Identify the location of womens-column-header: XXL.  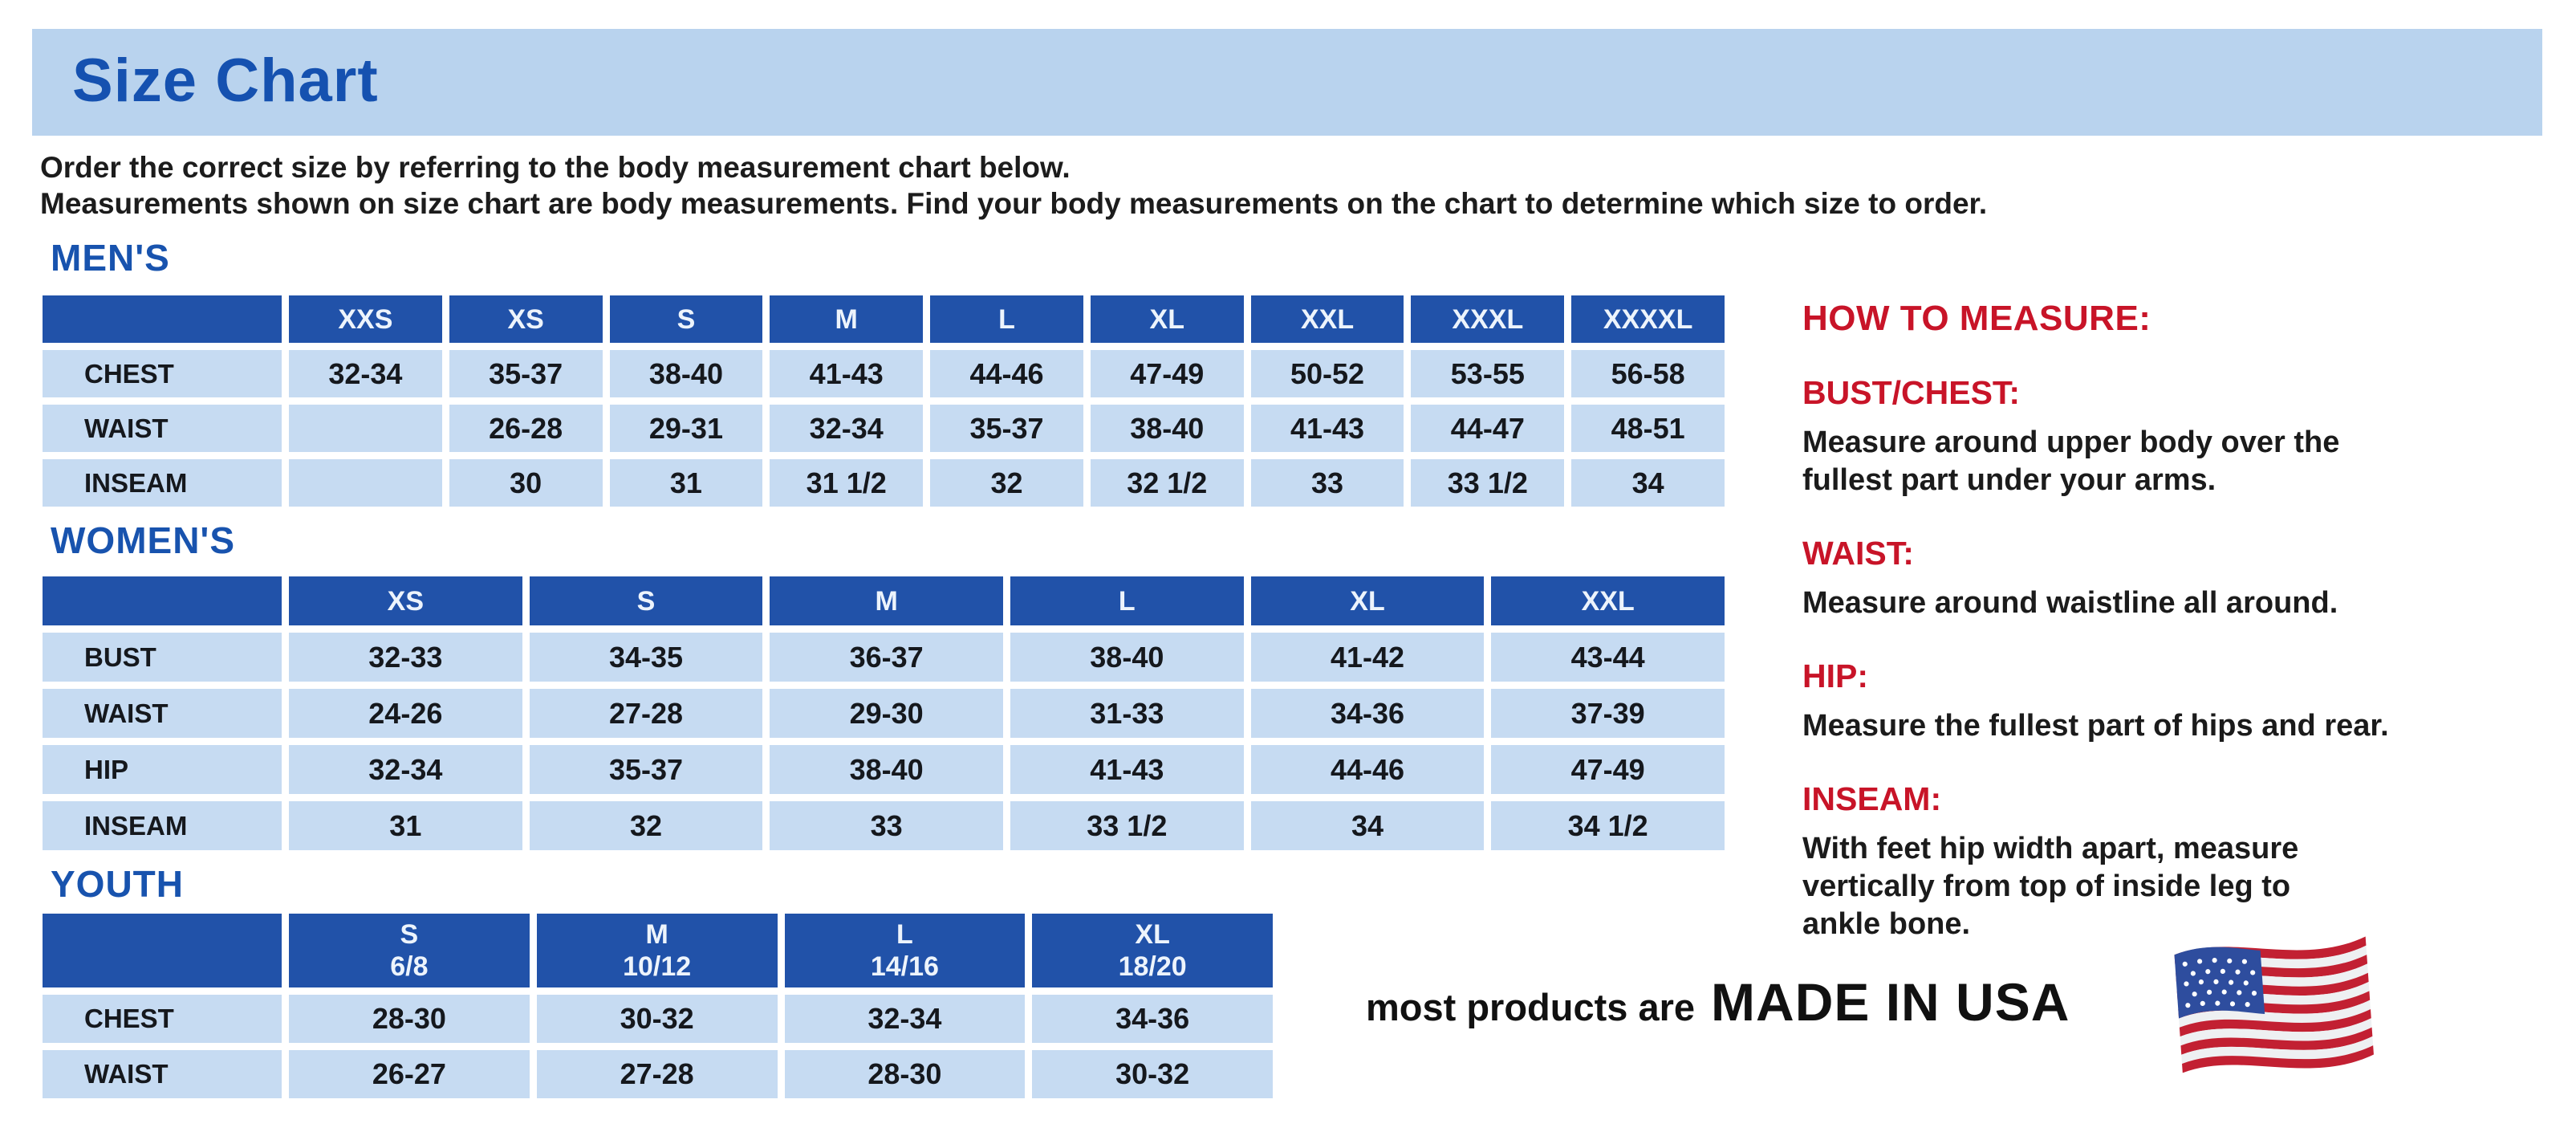
(1608, 600).